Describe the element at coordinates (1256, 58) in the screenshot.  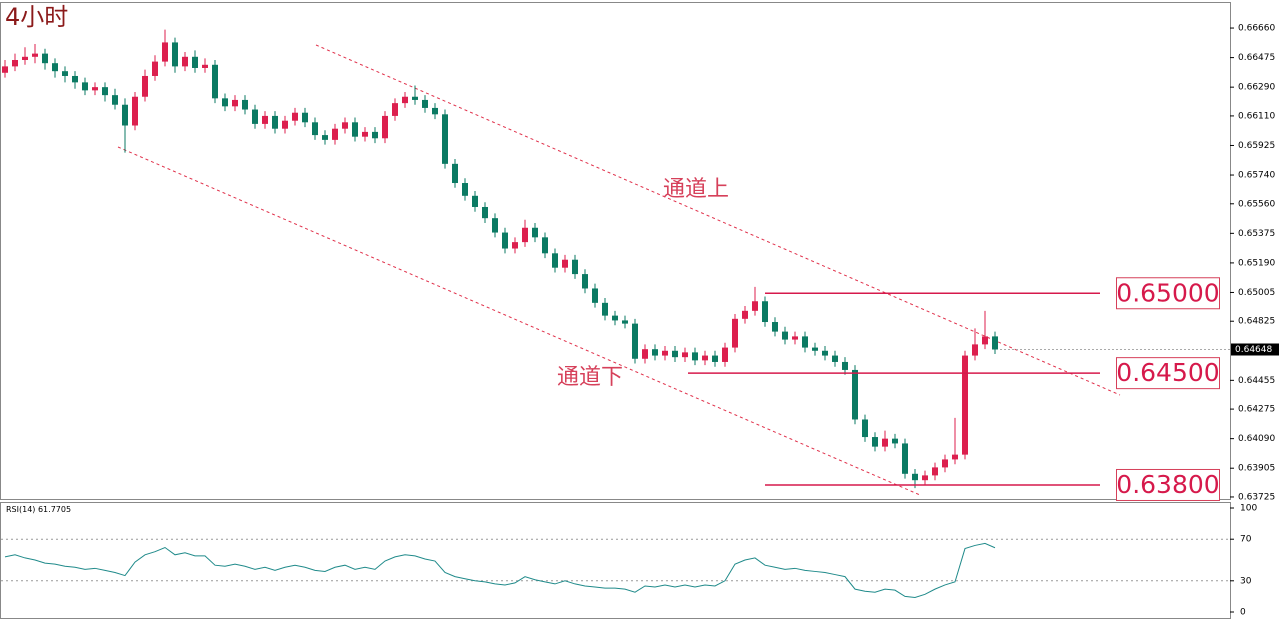
I see `y-tick-label: 0.66475` at that location.